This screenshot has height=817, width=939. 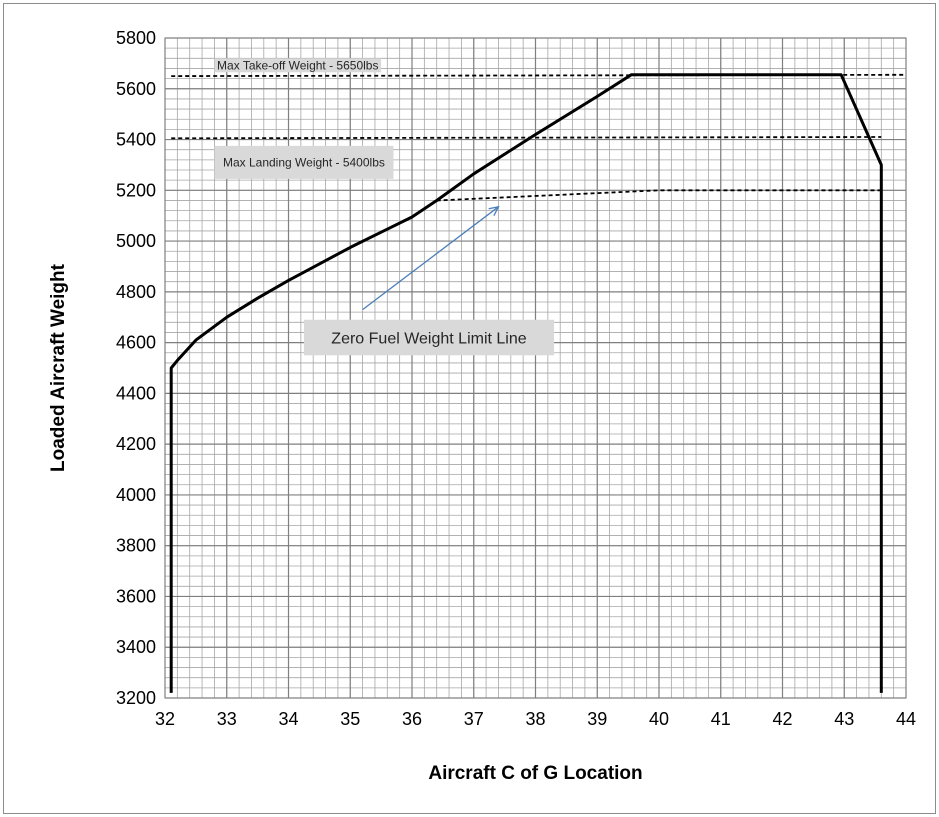 What do you see at coordinates (136, 190) in the screenshot?
I see `y-tick-label: 5200` at bounding box center [136, 190].